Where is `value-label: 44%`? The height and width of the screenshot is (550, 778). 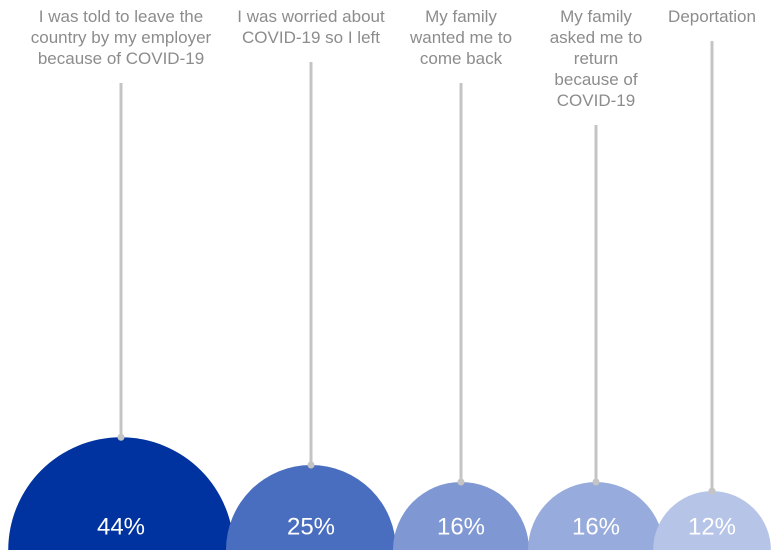
value-label: 44% is located at coordinates (121, 526).